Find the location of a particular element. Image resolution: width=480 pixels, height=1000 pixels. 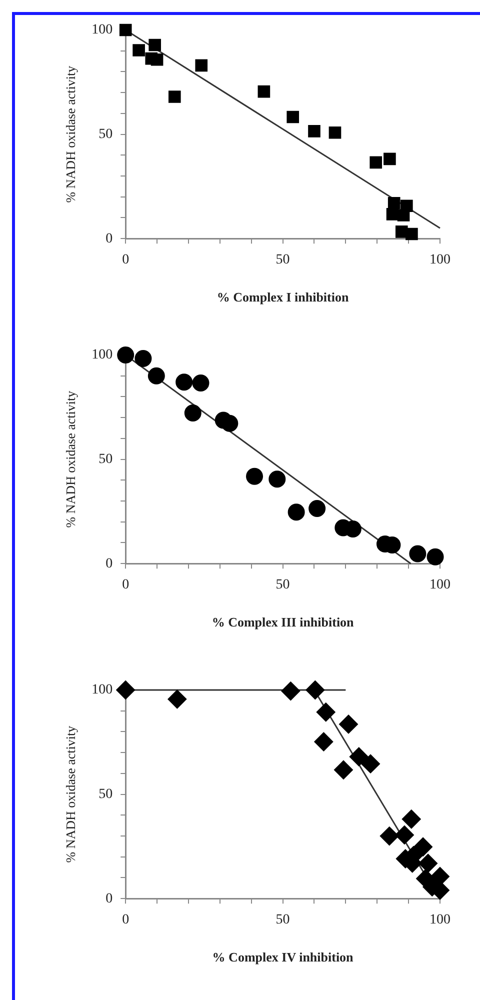

x-axis-title: % Complex III inhibition is located at coordinates (283, 622).